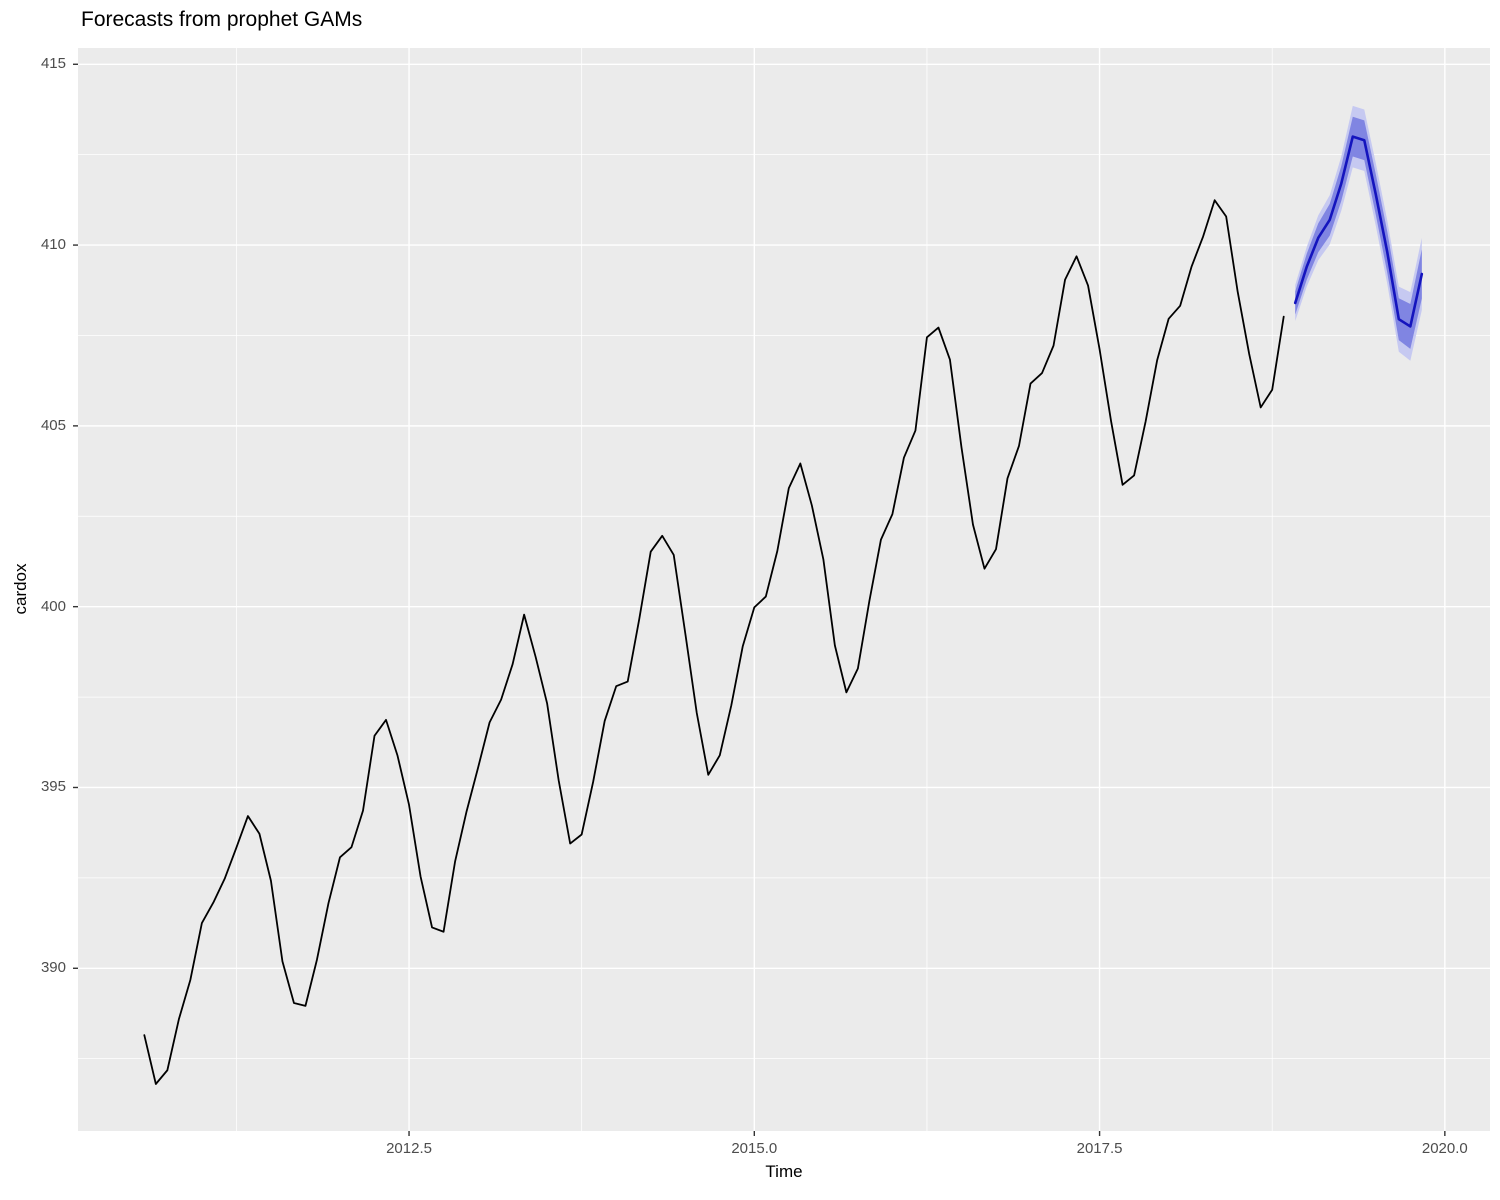 This screenshot has height=1200, width=1500. I want to click on x-tick-label: 2012.5, so click(409, 1148).